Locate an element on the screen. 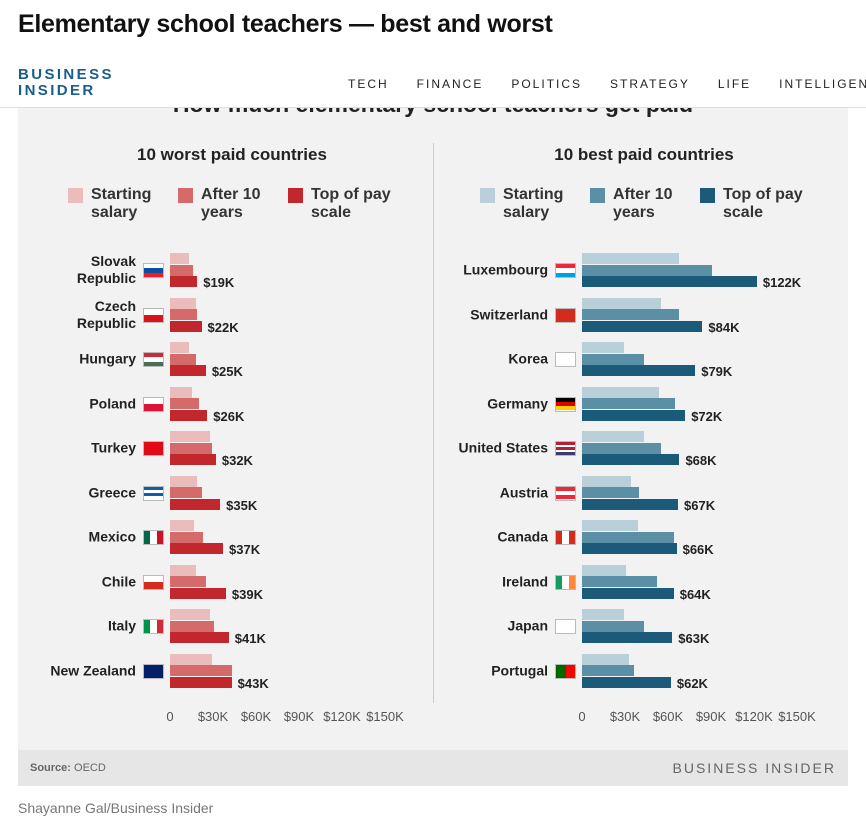 The width and height of the screenshot is (866, 821). category-label: Canada is located at coordinates (522, 536).